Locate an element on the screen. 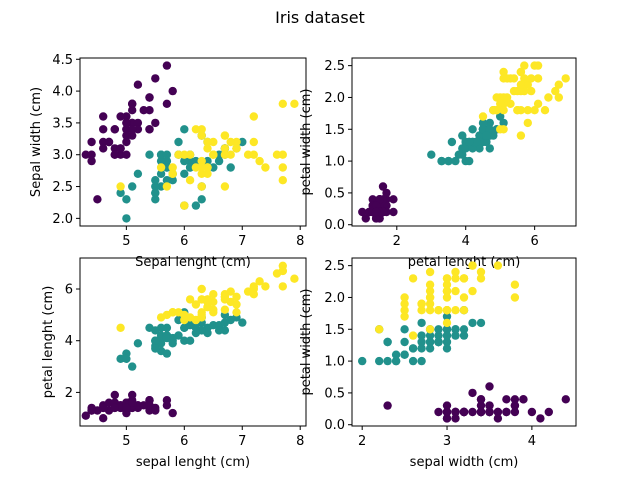  y-axis-label: petal lenght (cm) is located at coordinates (48, 342).